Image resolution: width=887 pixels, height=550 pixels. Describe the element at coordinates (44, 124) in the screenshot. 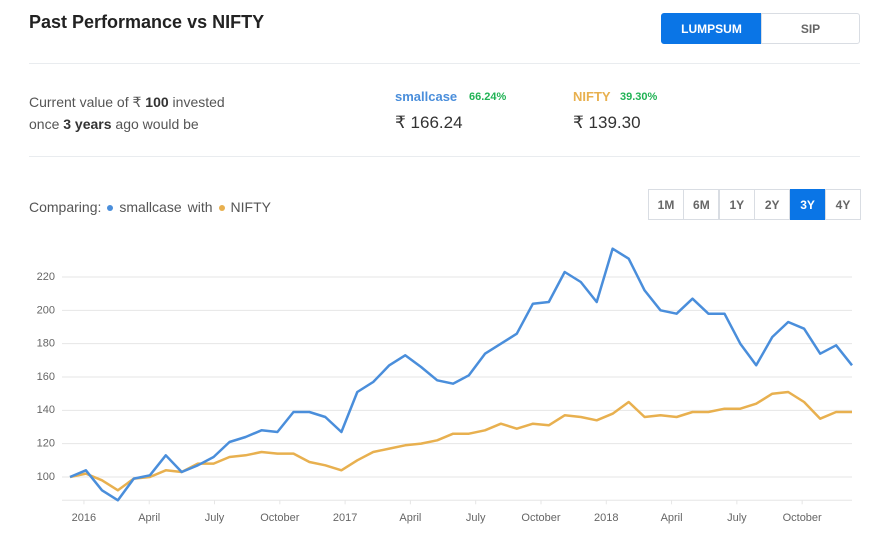

I see `text: once` at that location.